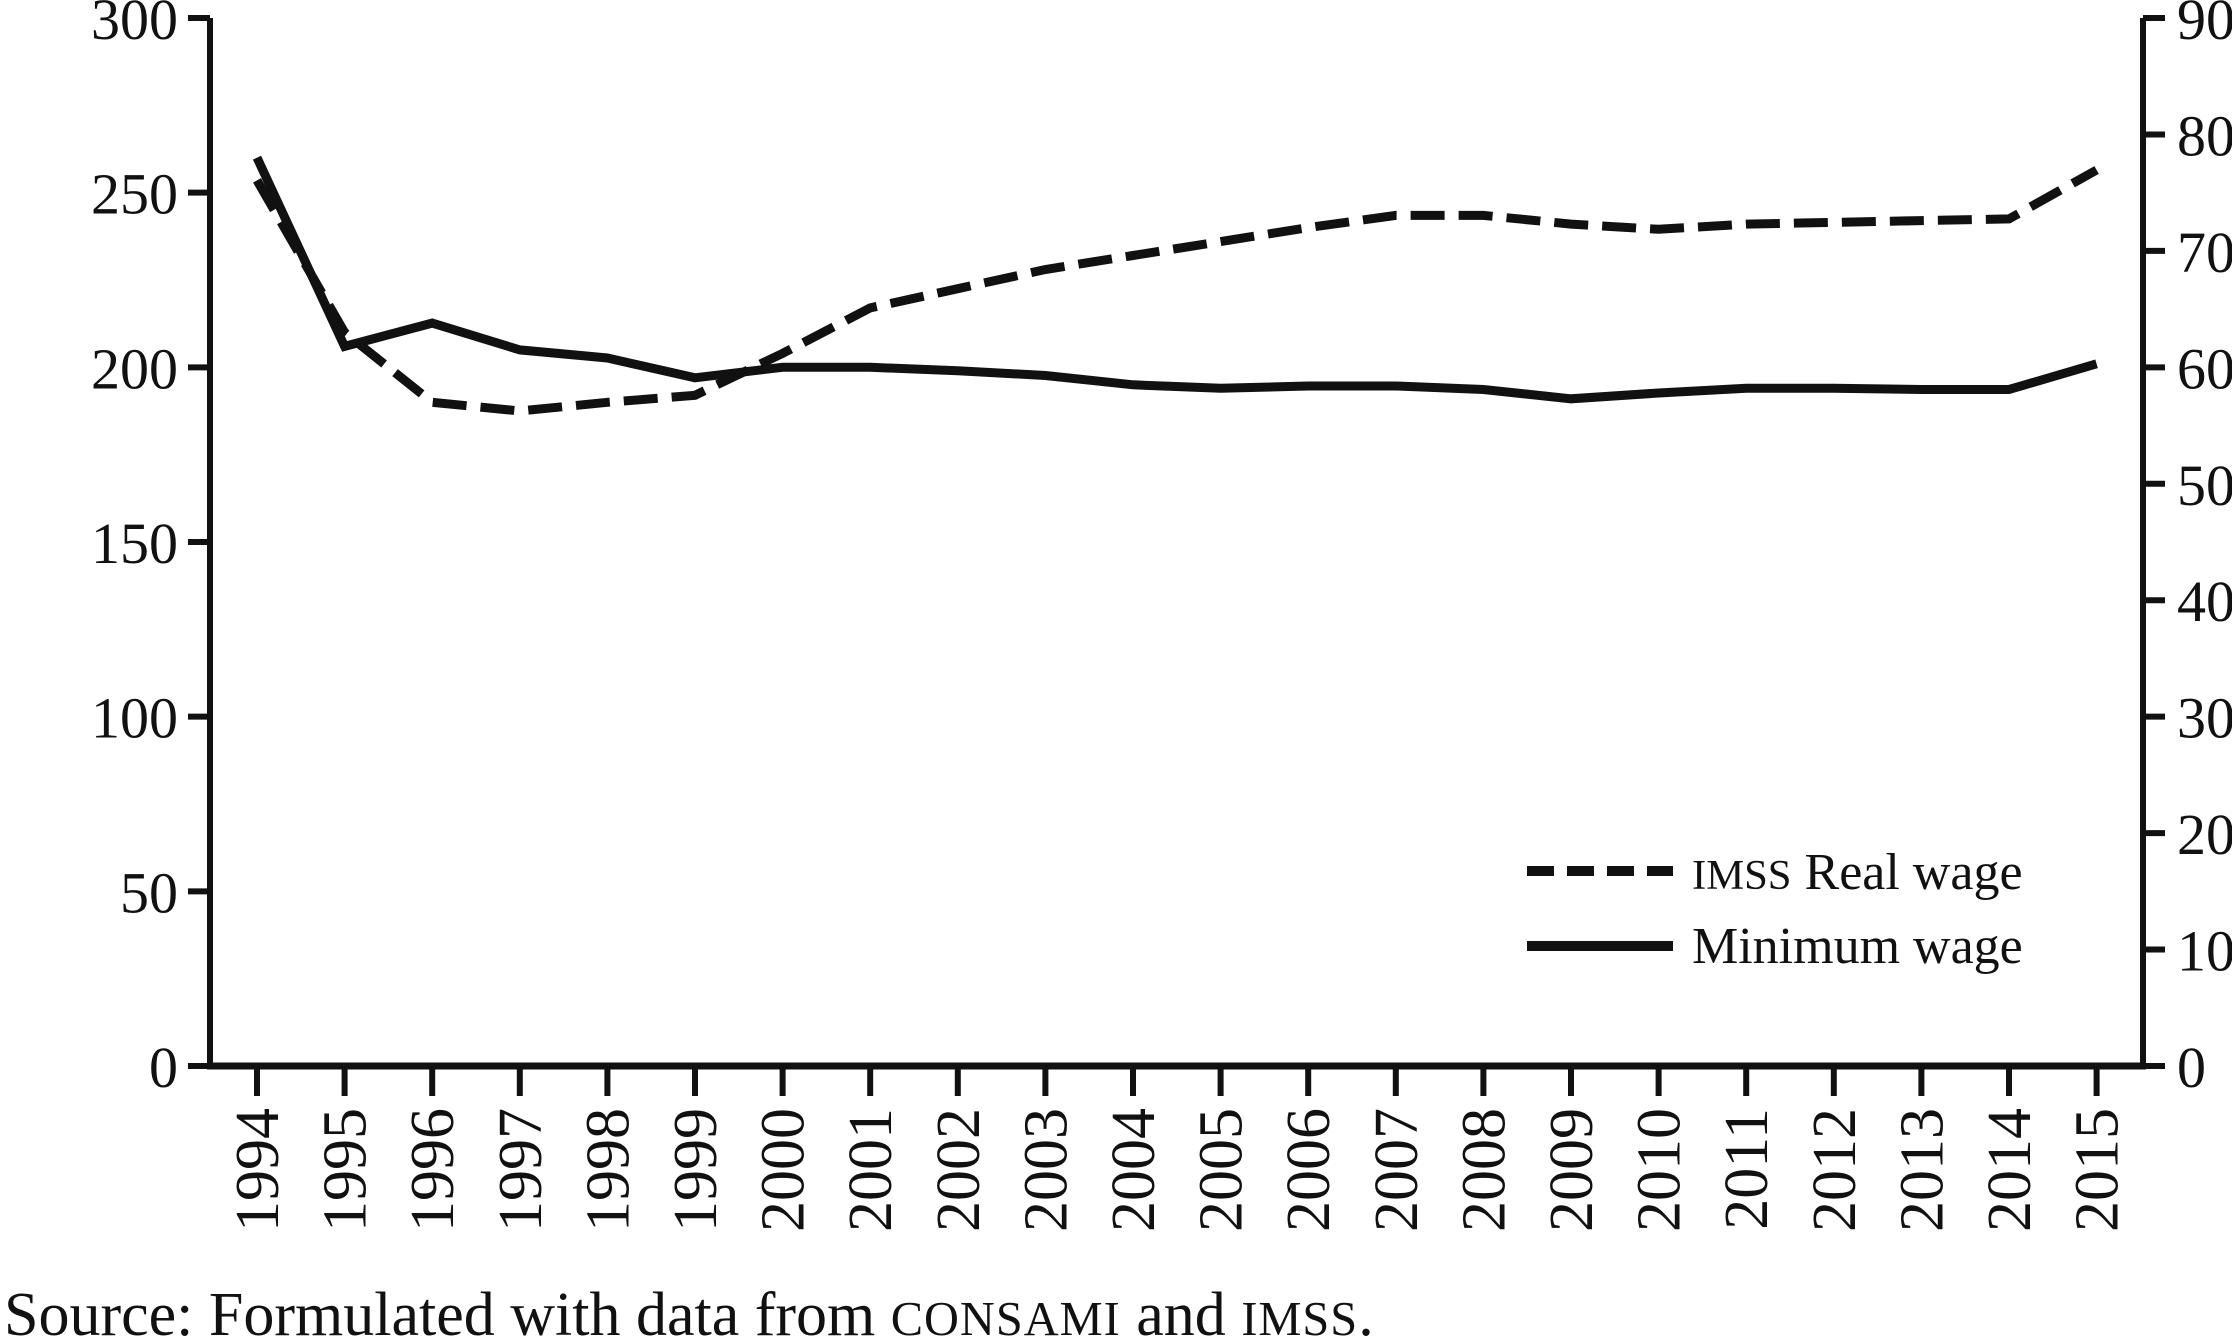 The width and height of the screenshot is (2232, 1342). I want to click on legend-label-imss-real-wage: IMSS Real wage, so click(1857, 872).